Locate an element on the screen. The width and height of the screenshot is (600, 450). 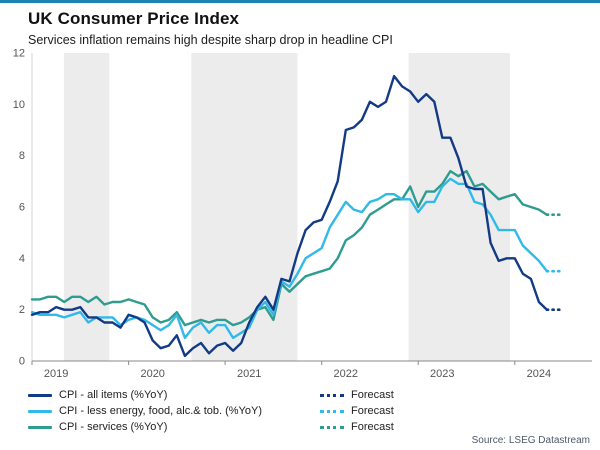
legend-label: CPI - all items (%YoY) is located at coordinates (113, 395).